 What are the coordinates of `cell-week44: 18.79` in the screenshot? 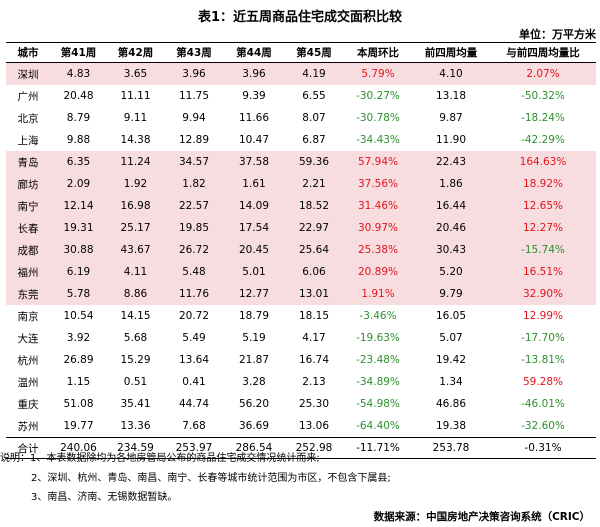 It's located at (254, 316).